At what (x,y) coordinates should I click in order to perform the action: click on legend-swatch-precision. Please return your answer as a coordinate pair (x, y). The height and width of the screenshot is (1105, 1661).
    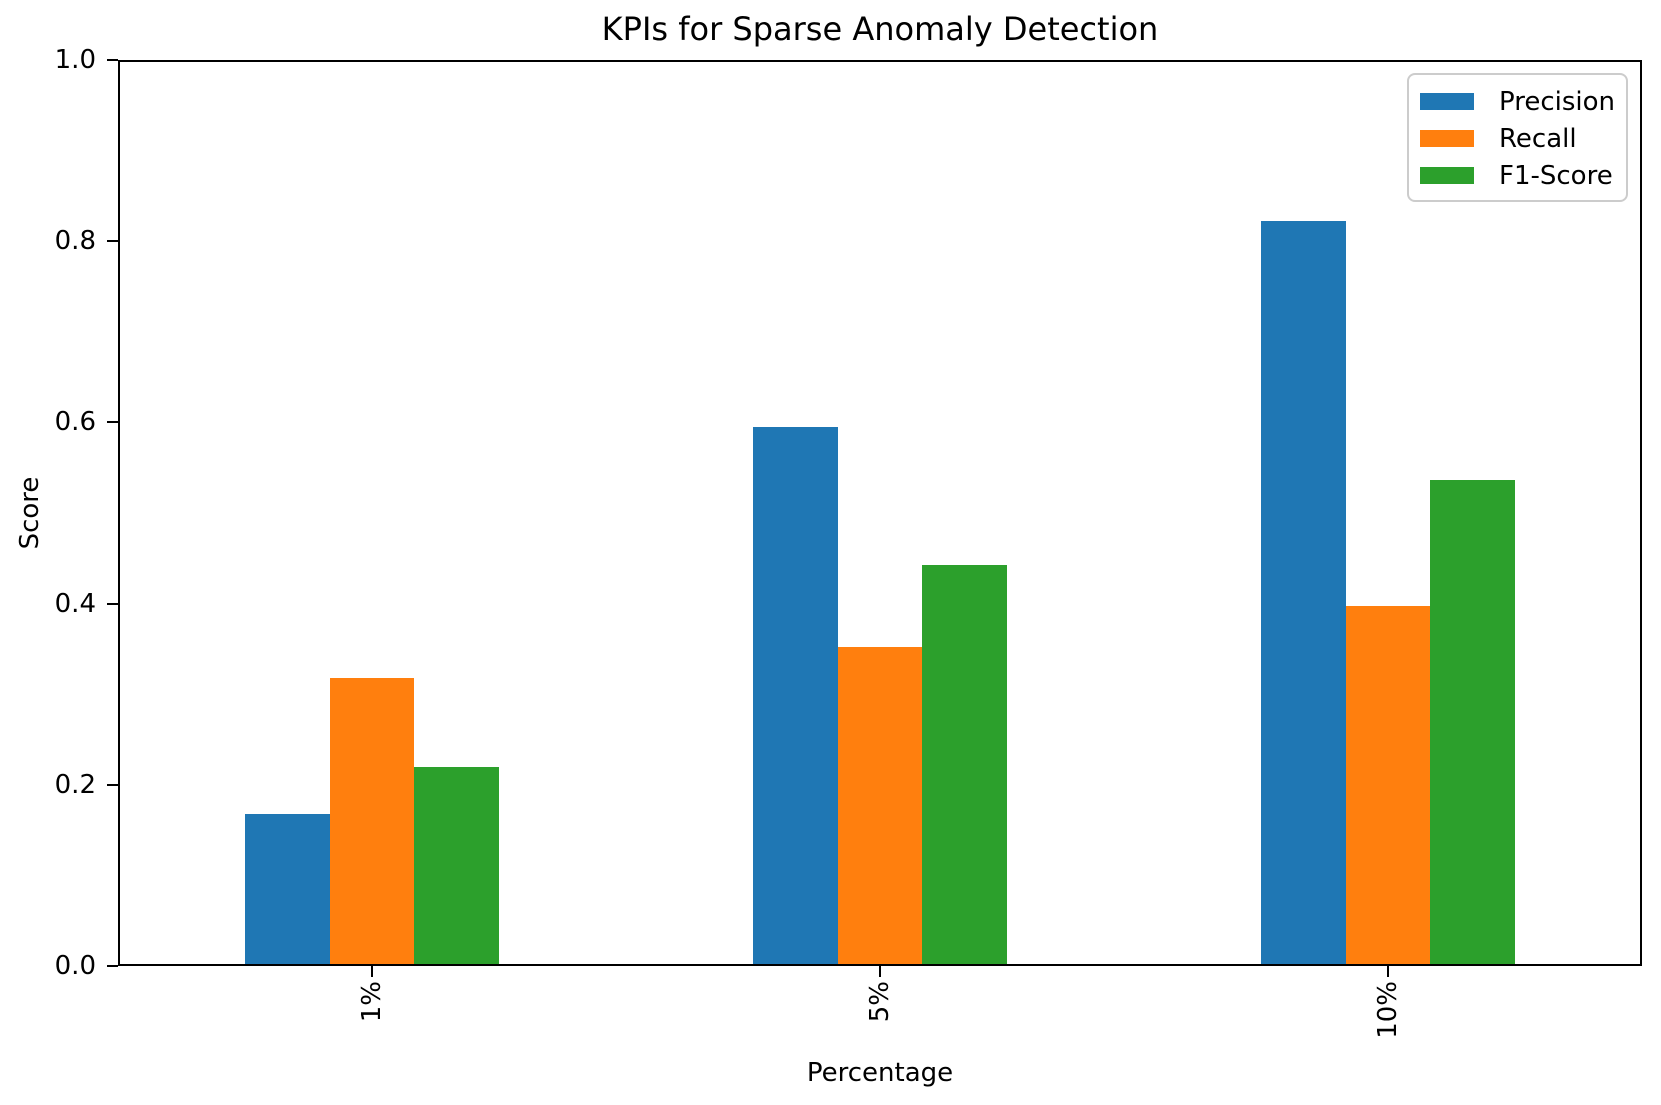
    Looking at the image, I should click on (1447, 101).